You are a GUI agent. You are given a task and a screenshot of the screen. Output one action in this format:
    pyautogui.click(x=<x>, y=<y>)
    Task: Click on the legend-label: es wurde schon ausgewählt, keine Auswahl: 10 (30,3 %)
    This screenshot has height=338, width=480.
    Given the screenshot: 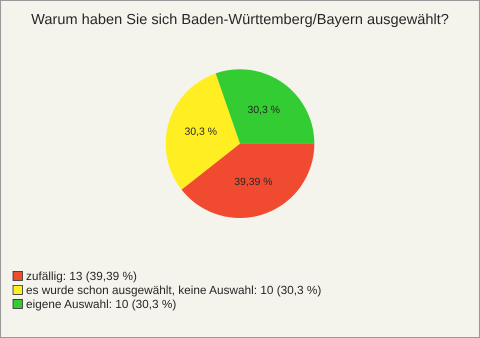 What is the action you would take?
    pyautogui.click(x=173, y=290)
    